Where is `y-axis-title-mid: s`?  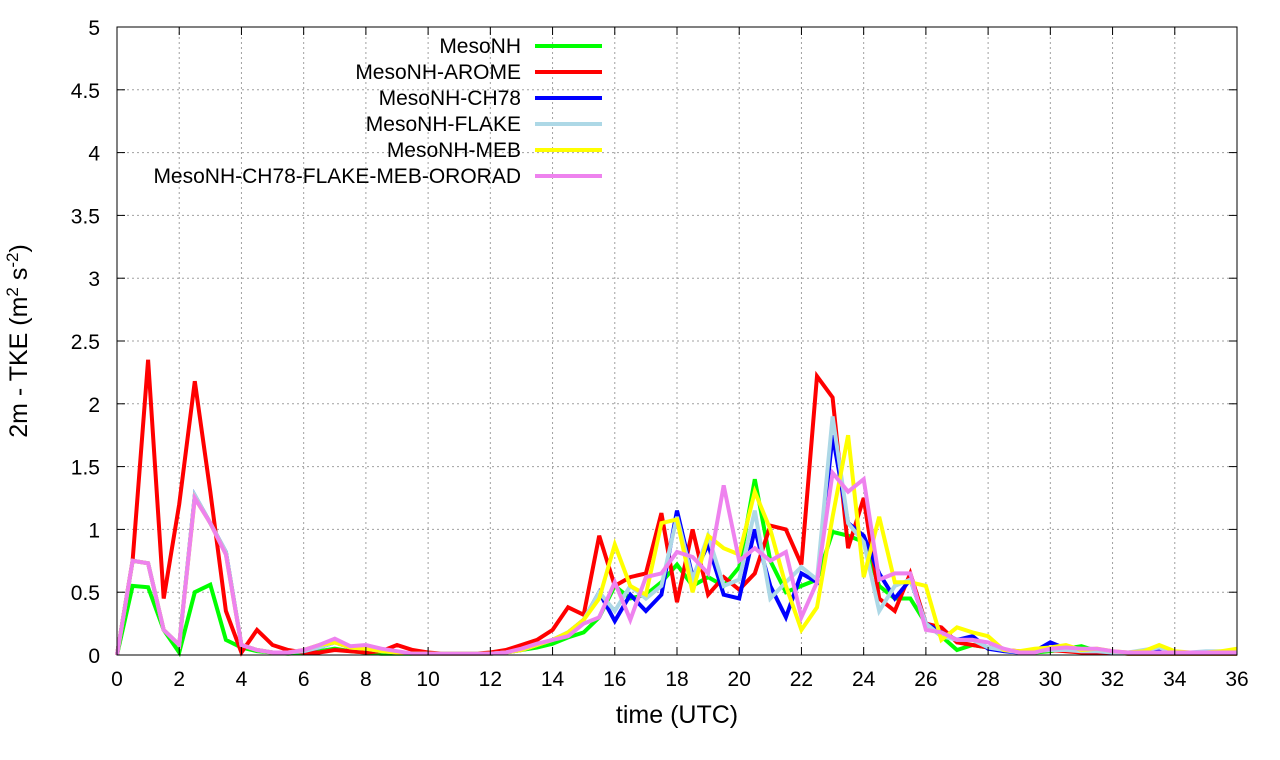 y-axis-title-mid: s is located at coordinates (19, 277).